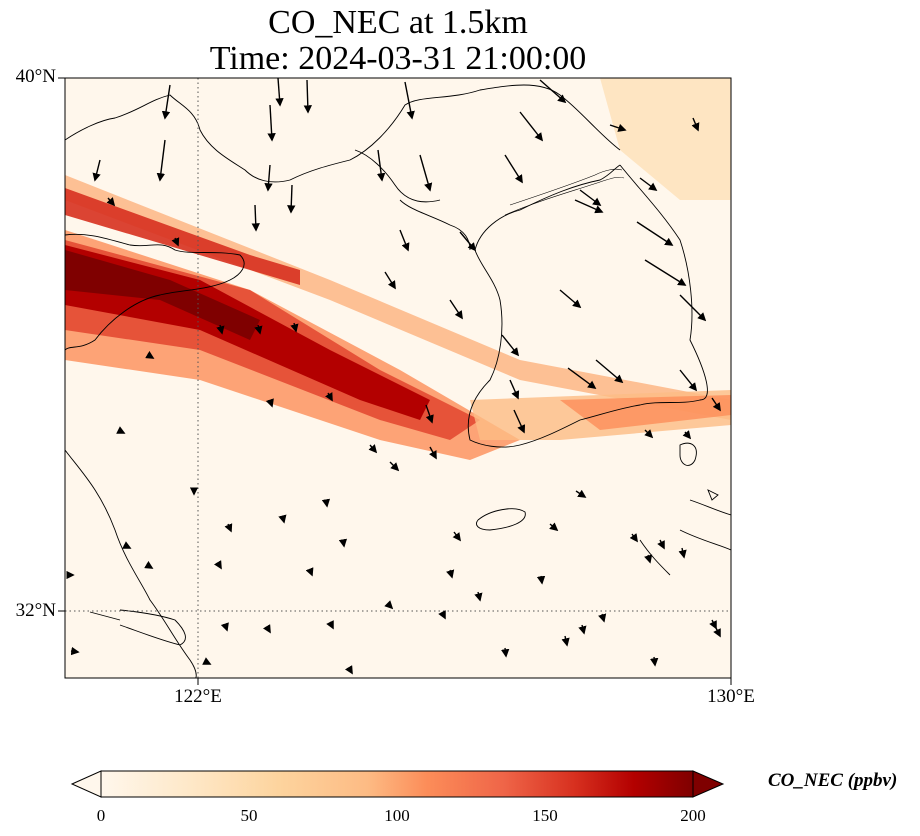 This screenshot has height=836, width=920. I want to click on colorbar-label: CO_NEC (ppbv), so click(833, 780).